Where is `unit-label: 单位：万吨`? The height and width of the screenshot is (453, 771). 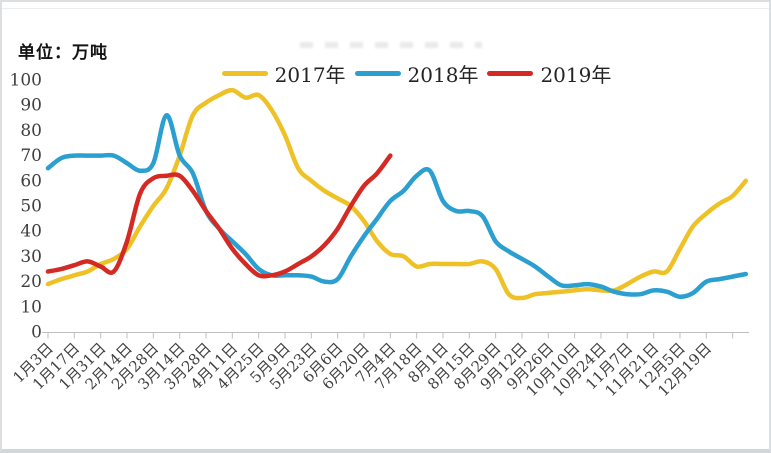
unit-label: 单位：万吨 is located at coordinates (63, 53).